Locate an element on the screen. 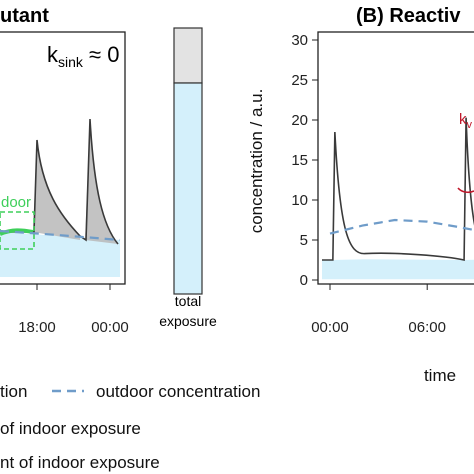 This screenshot has width=474, height=474. kv-bracket is located at coordinates (465, 190).